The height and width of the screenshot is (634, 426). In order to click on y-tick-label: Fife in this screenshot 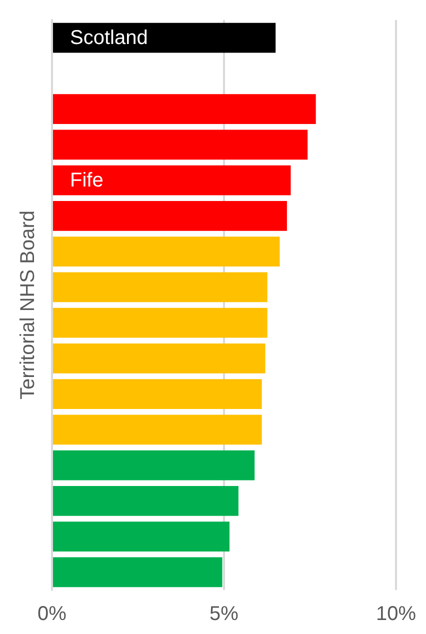, I will do `click(87, 180)`.